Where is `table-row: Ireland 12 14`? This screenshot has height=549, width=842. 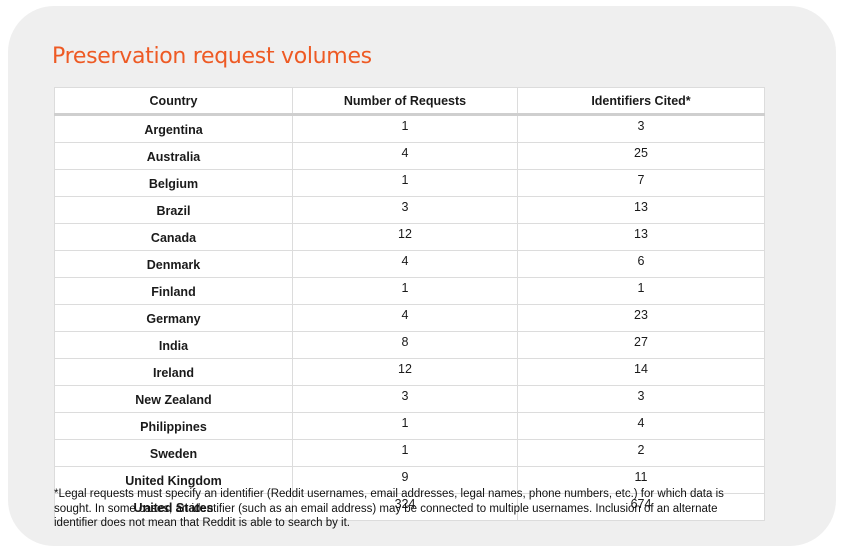 table-row: Ireland 12 14 is located at coordinates (409, 372).